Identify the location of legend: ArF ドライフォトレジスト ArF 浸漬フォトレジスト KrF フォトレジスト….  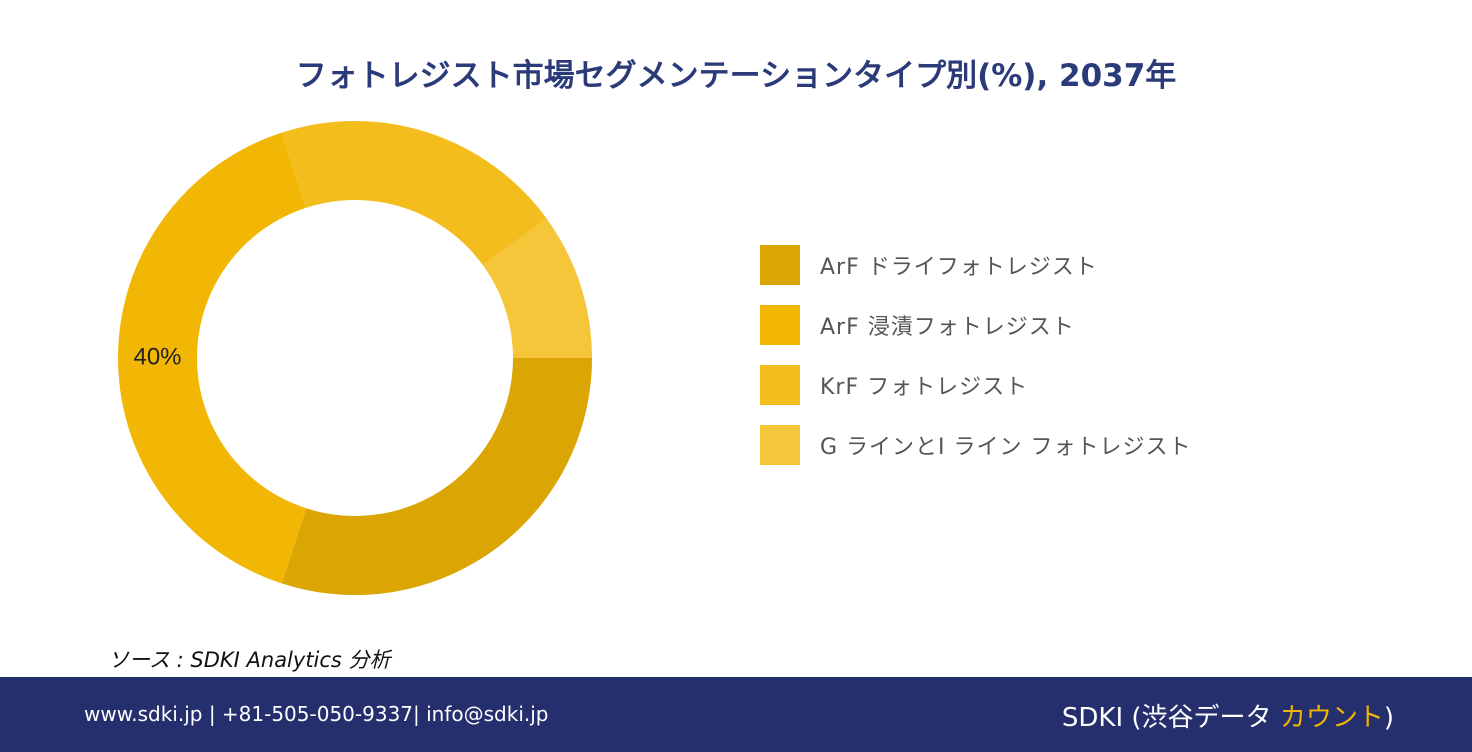
(976, 365).